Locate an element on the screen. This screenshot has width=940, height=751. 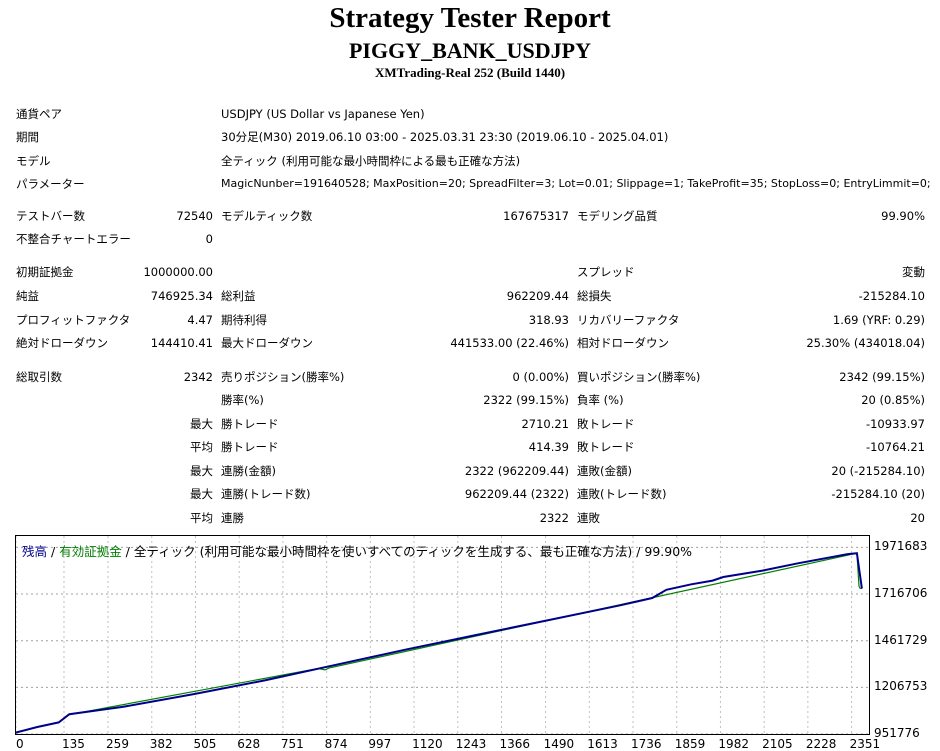
y-tick-label: 1716706 is located at coordinates (901, 593).